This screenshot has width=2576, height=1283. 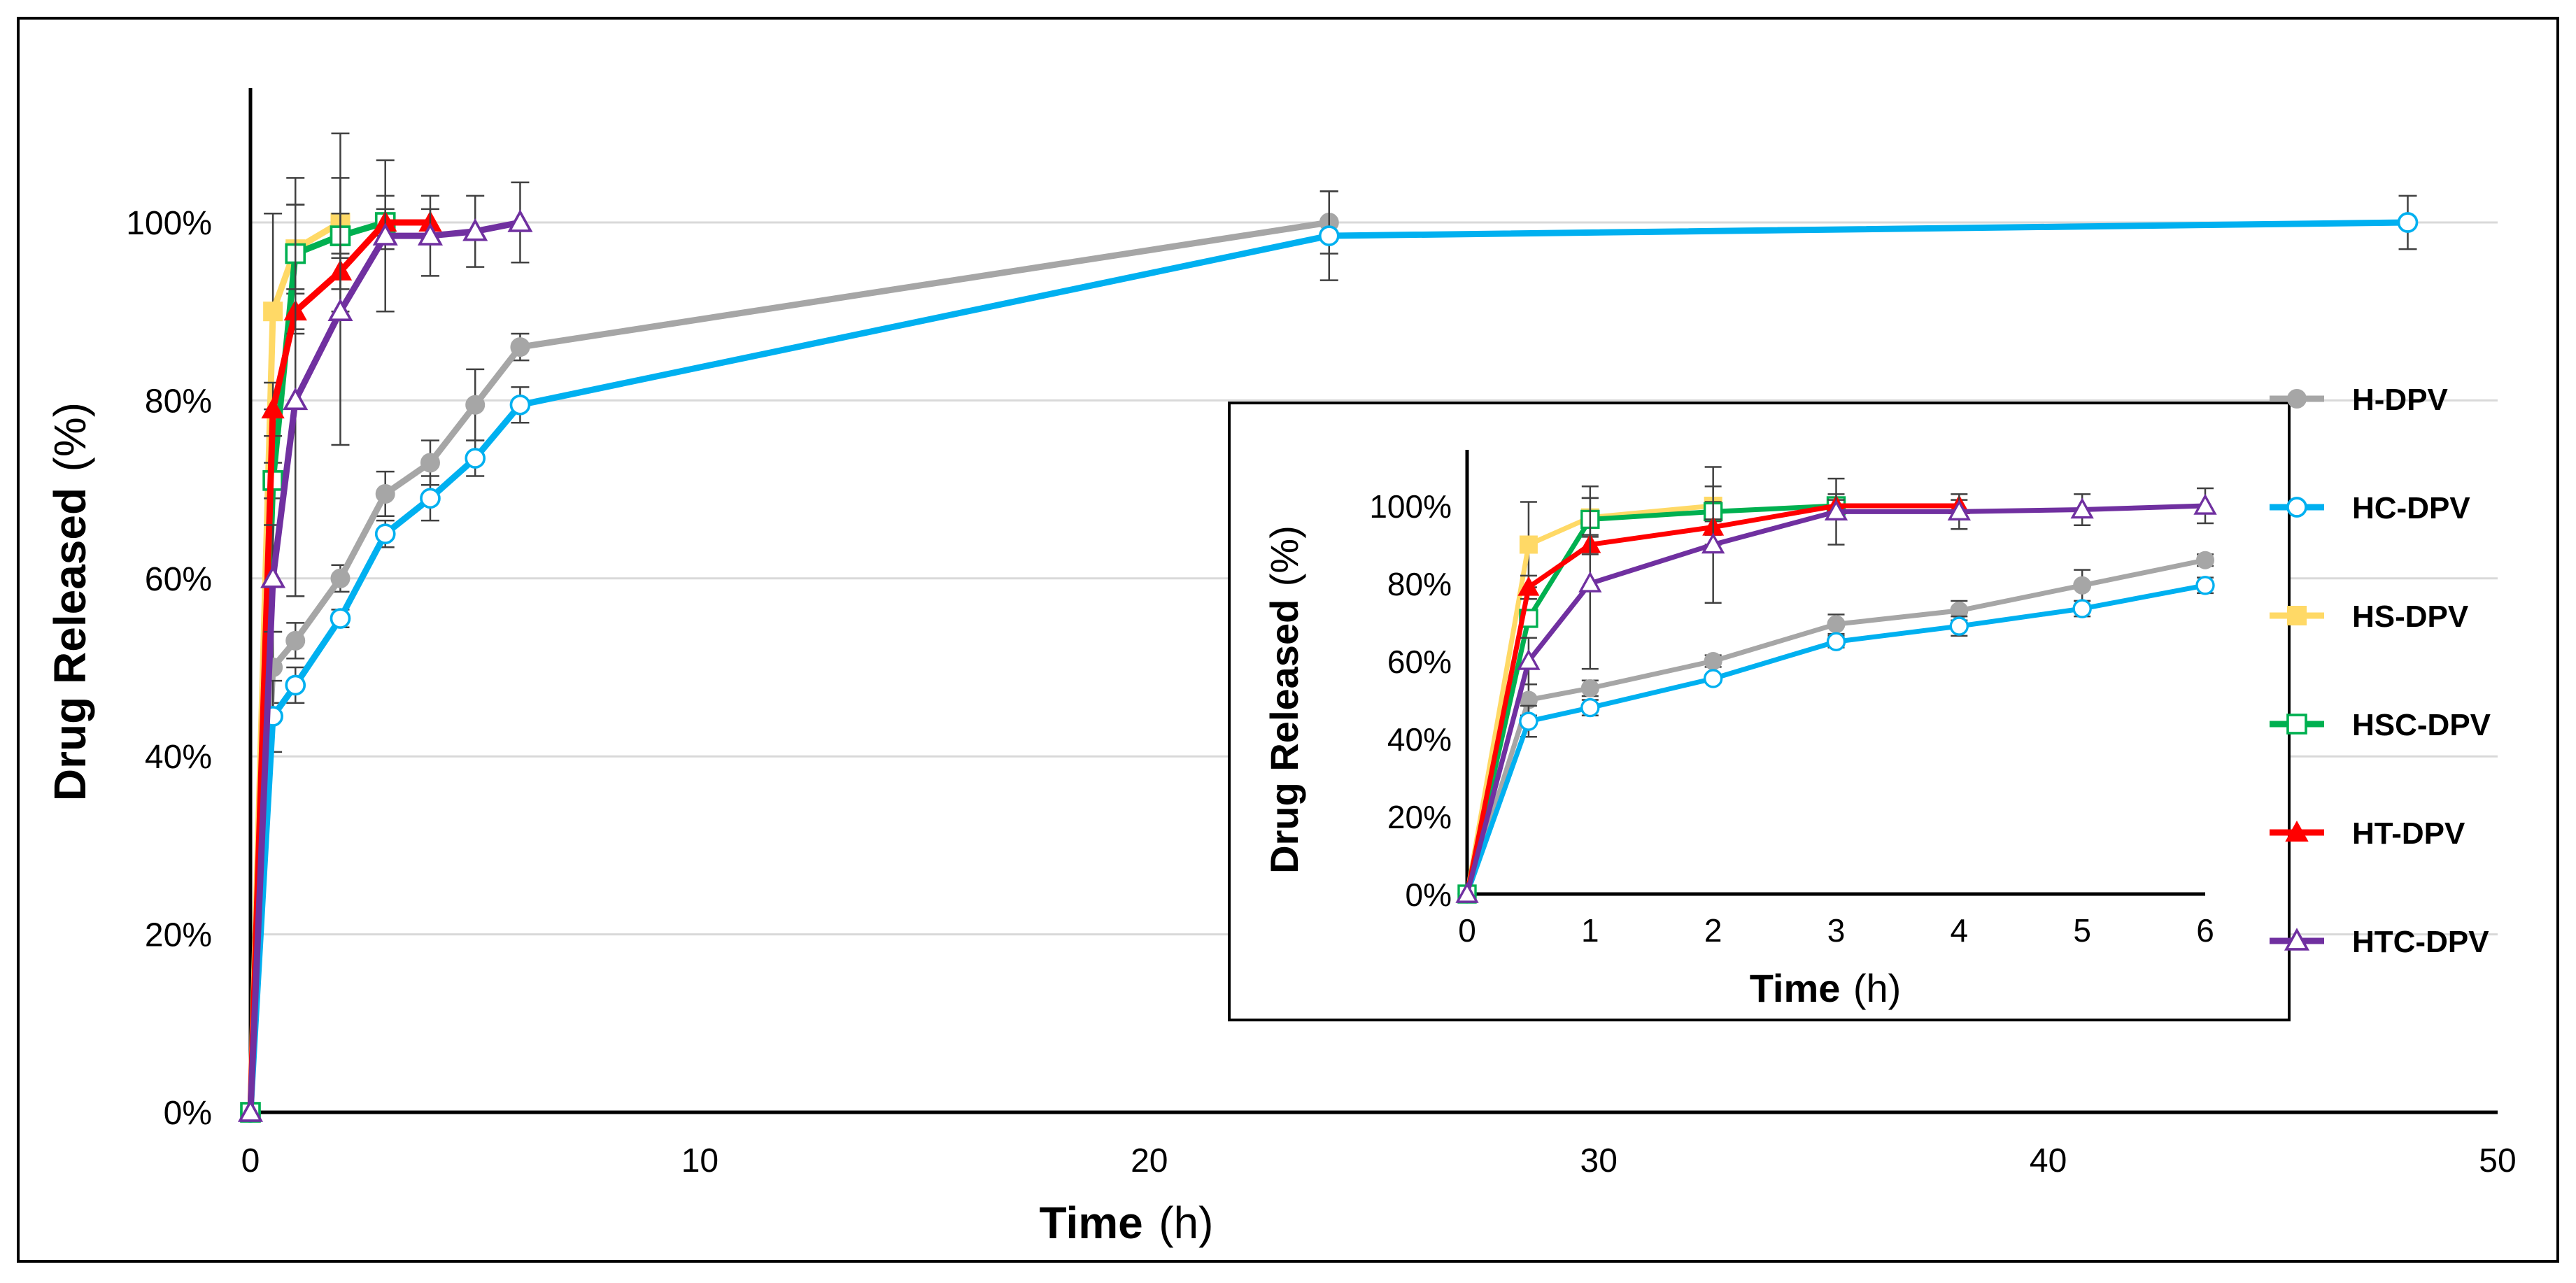 I want to click on main-x-axis-title: Time (h), so click(x=1127, y=1223).